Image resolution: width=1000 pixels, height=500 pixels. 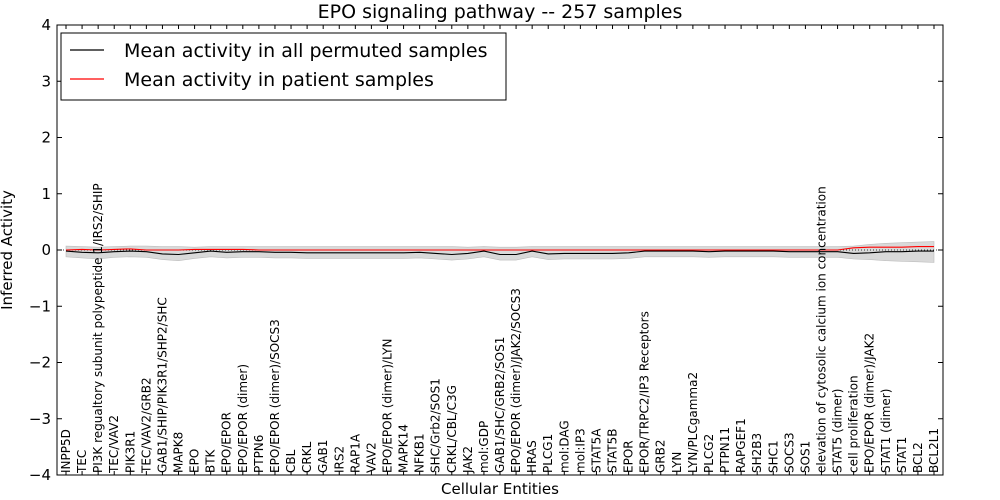 I want to click on category-label: SOCS3, so click(x=789, y=452).